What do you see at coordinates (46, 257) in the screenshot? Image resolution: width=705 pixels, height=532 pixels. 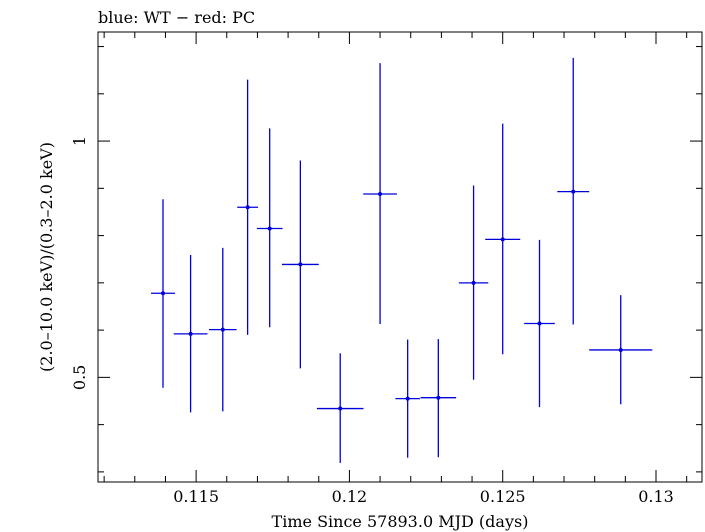 I see `y-axis-label: (2.0–10.0 keV)/(0.3–2.0 keV)` at bounding box center [46, 257].